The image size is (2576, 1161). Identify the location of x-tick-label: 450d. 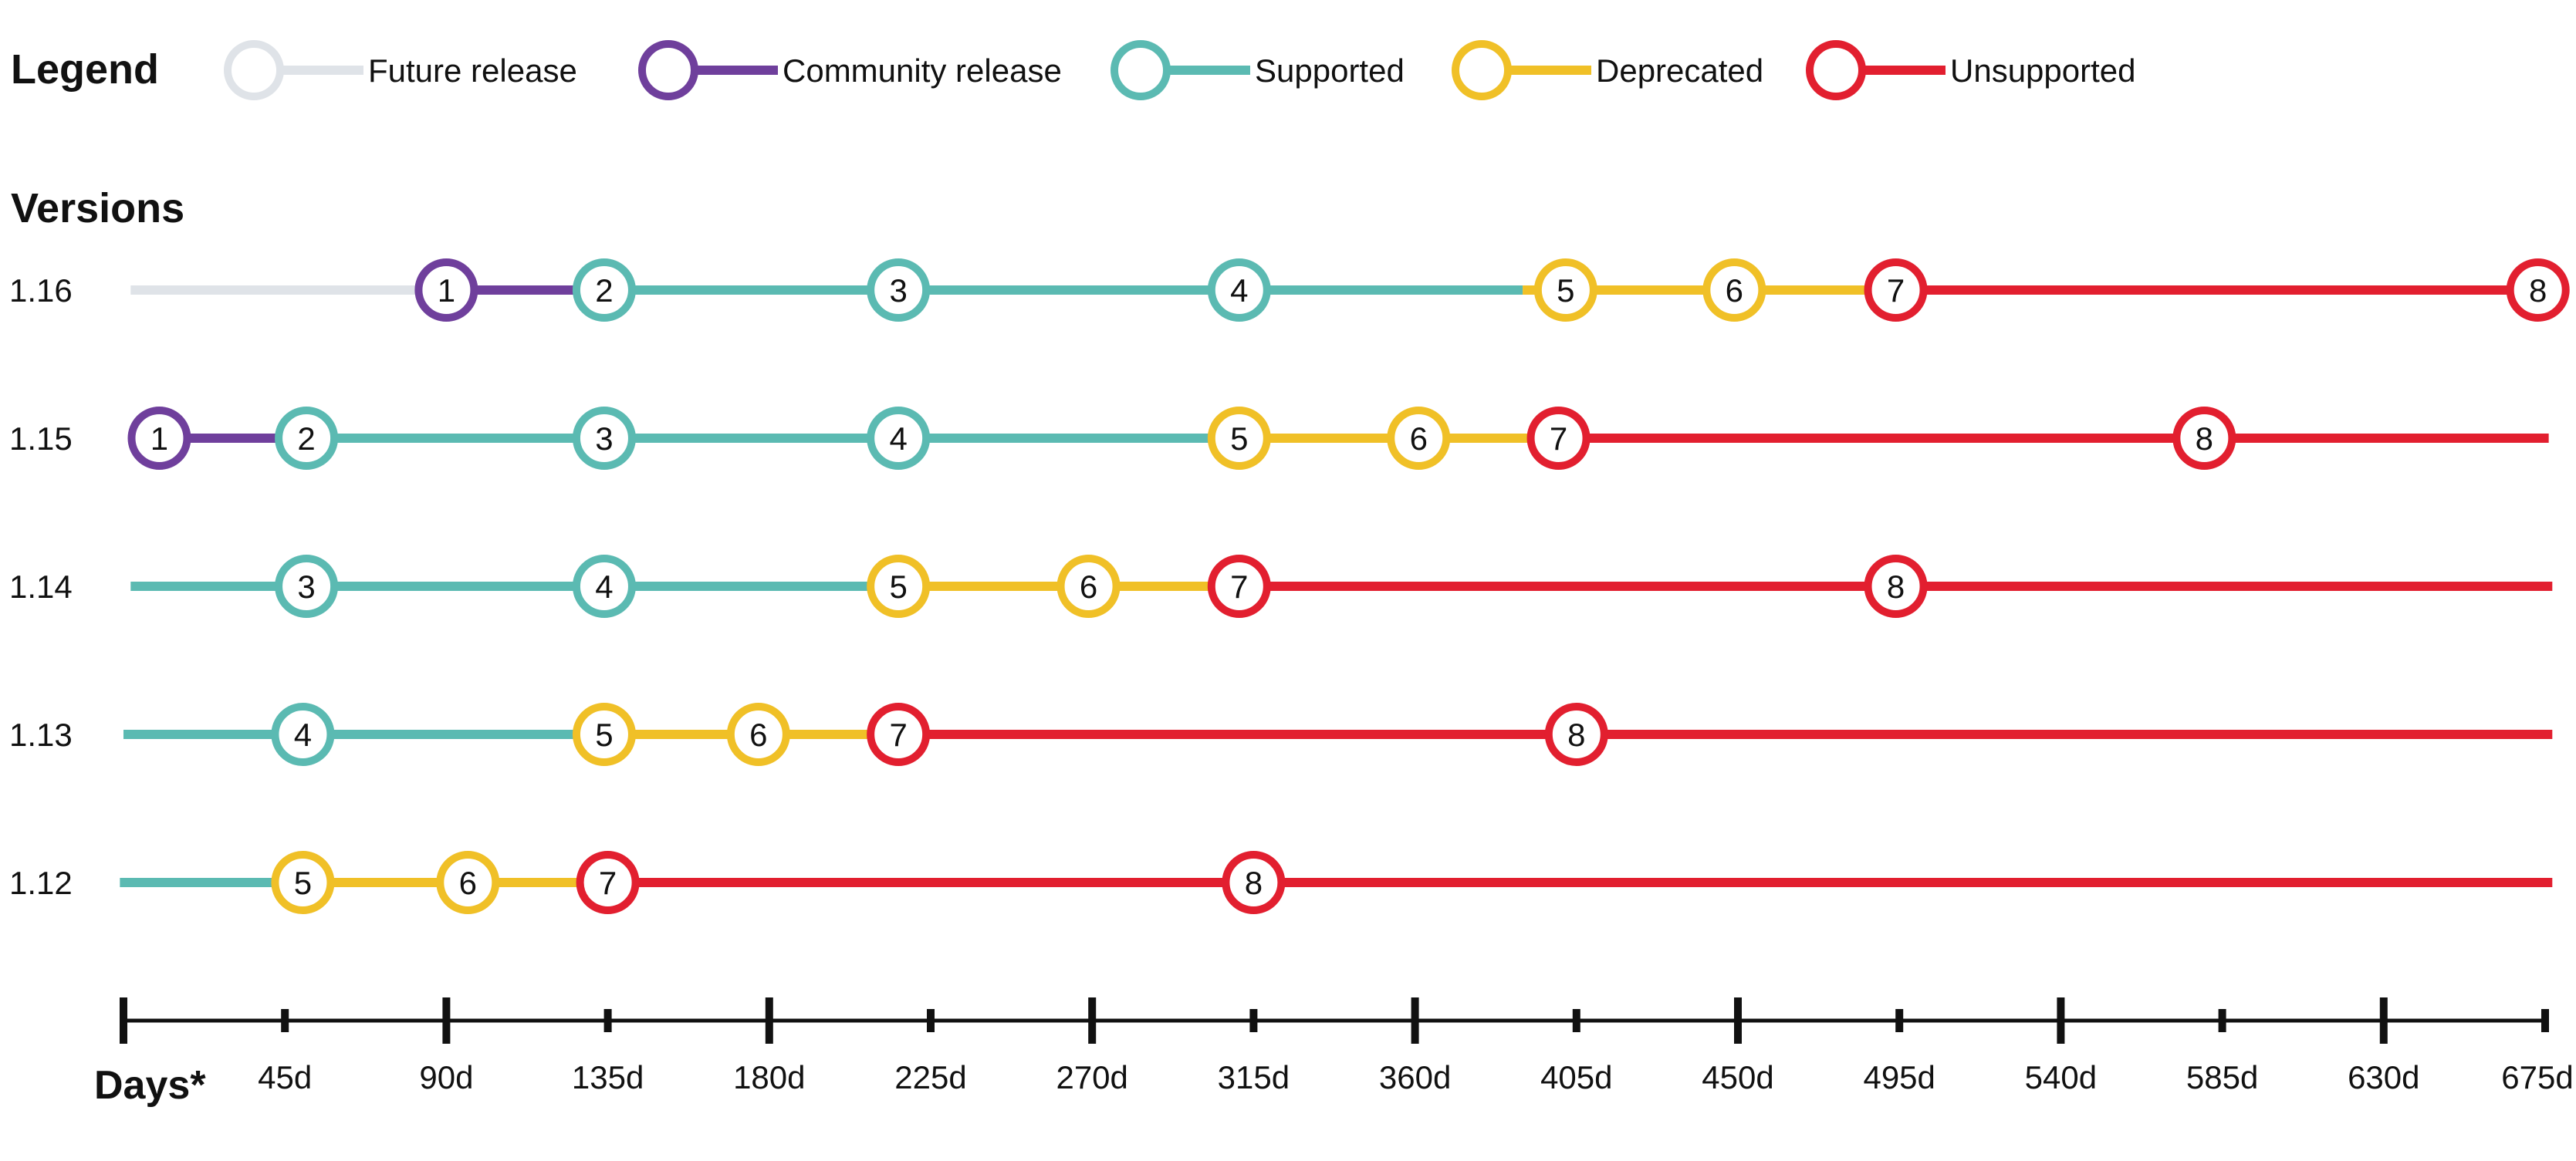
(1737, 1077).